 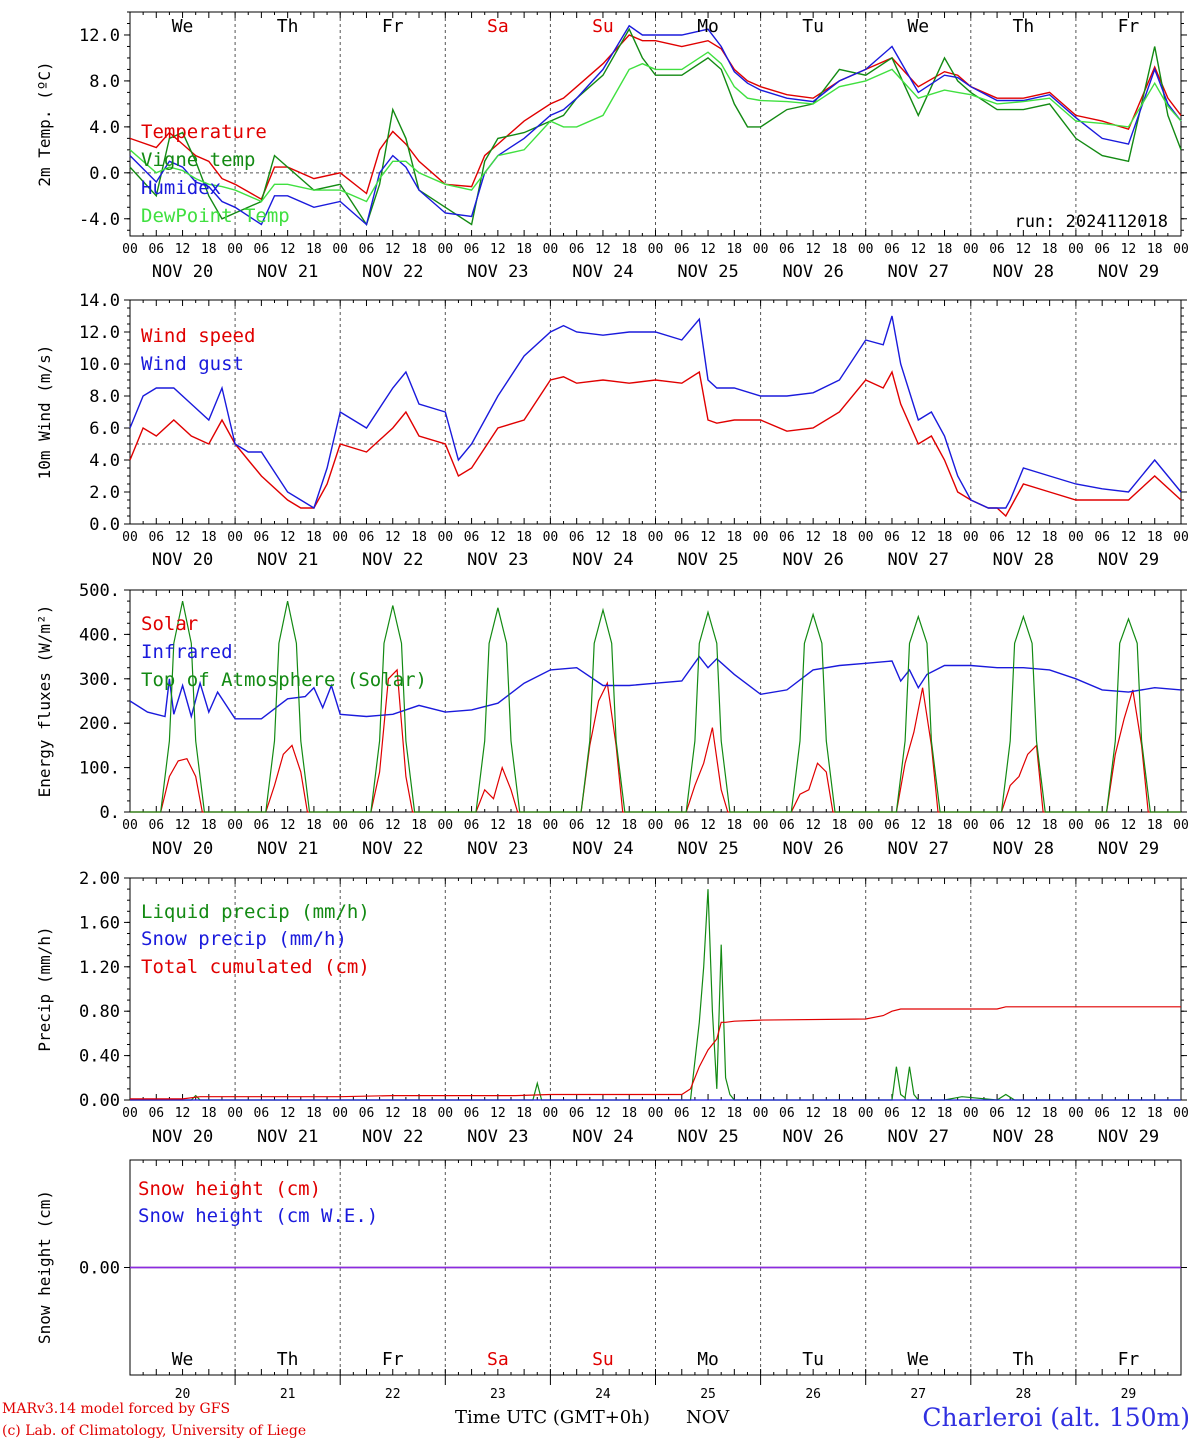 I want to click on date-label: NOV 27, so click(x=918, y=560).